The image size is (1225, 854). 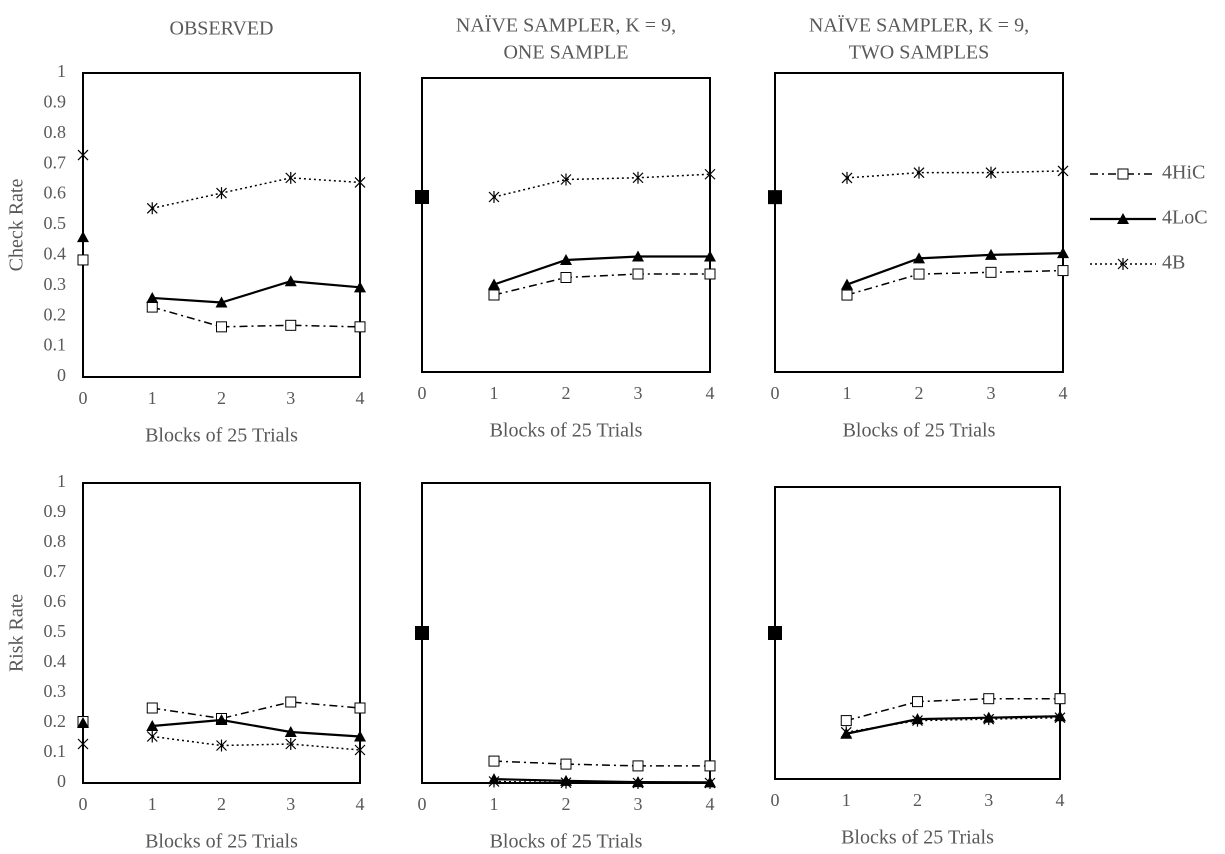 I want to click on chart-subtitle: TWO SAMPLES, so click(x=919, y=53).